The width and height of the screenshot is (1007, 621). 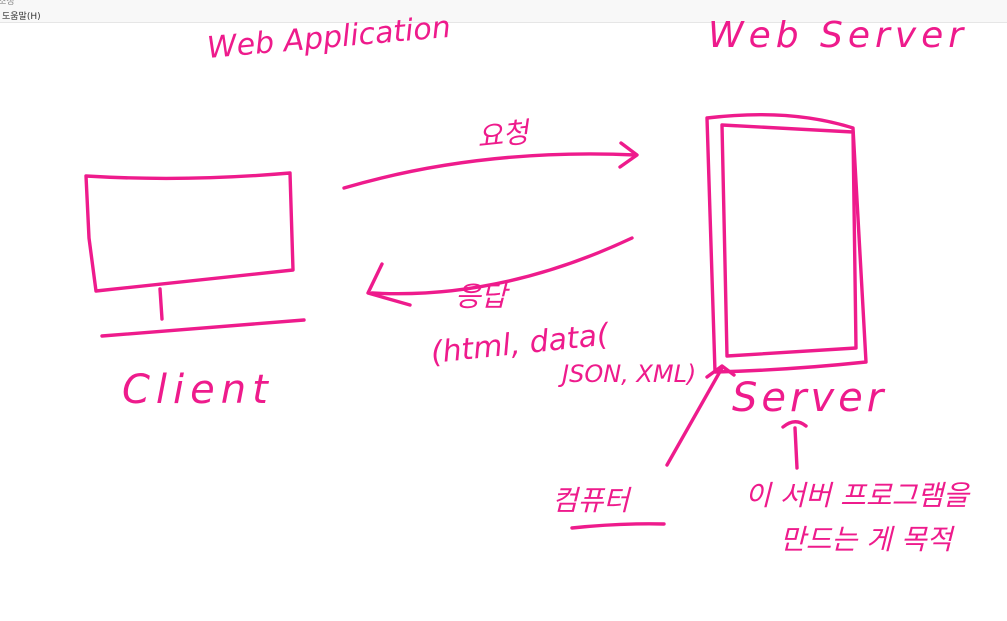 I want to click on server-pointer-mark, so click(x=794, y=424).